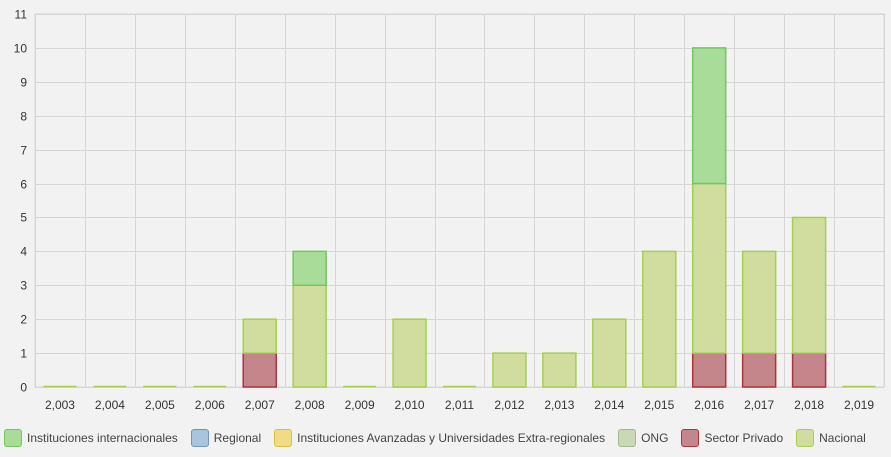 The height and width of the screenshot is (457, 891). What do you see at coordinates (310, 405) in the screenshot?
I see `x-tick-label: 2,008` at bounding box center [310, 405].